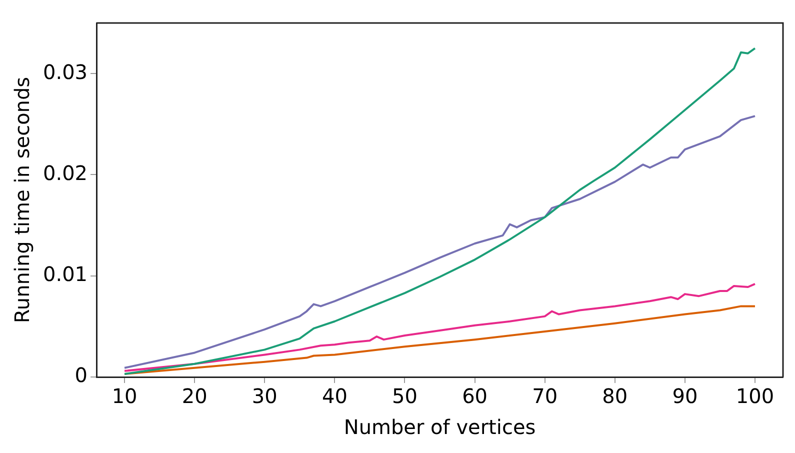  Describe the element at coordinates (440, 427) in the screenshot. I see `x-axis-title: Number of vertices` at that location.